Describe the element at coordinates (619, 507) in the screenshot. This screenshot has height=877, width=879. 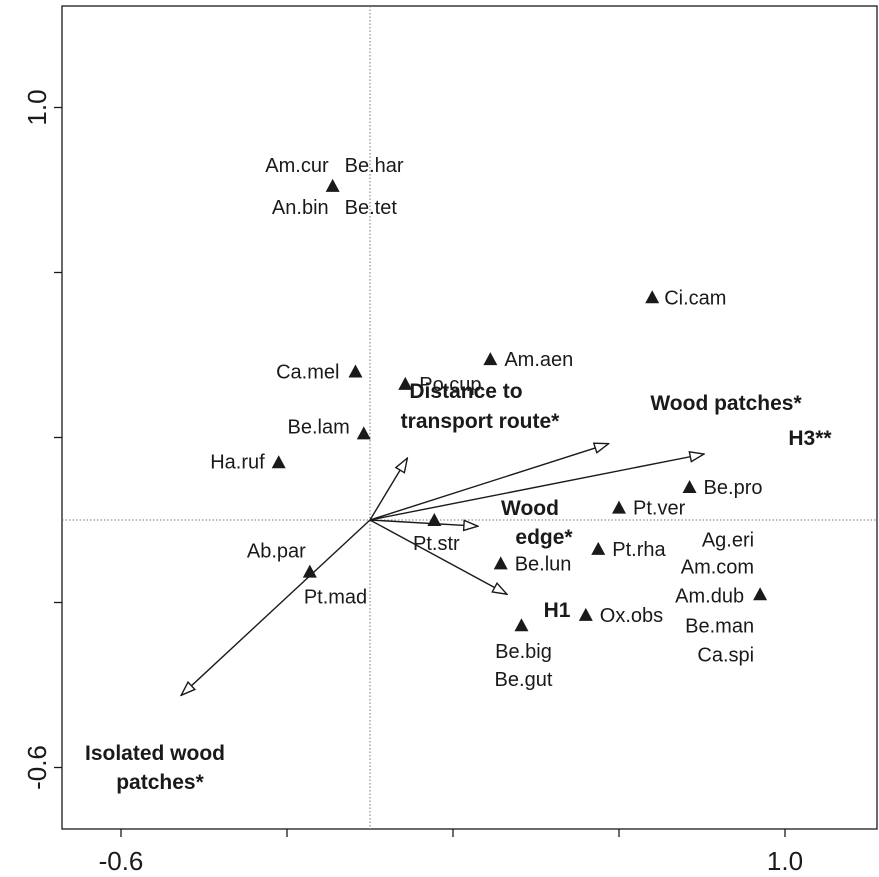
I see `species-point-pt-ver` at that location.